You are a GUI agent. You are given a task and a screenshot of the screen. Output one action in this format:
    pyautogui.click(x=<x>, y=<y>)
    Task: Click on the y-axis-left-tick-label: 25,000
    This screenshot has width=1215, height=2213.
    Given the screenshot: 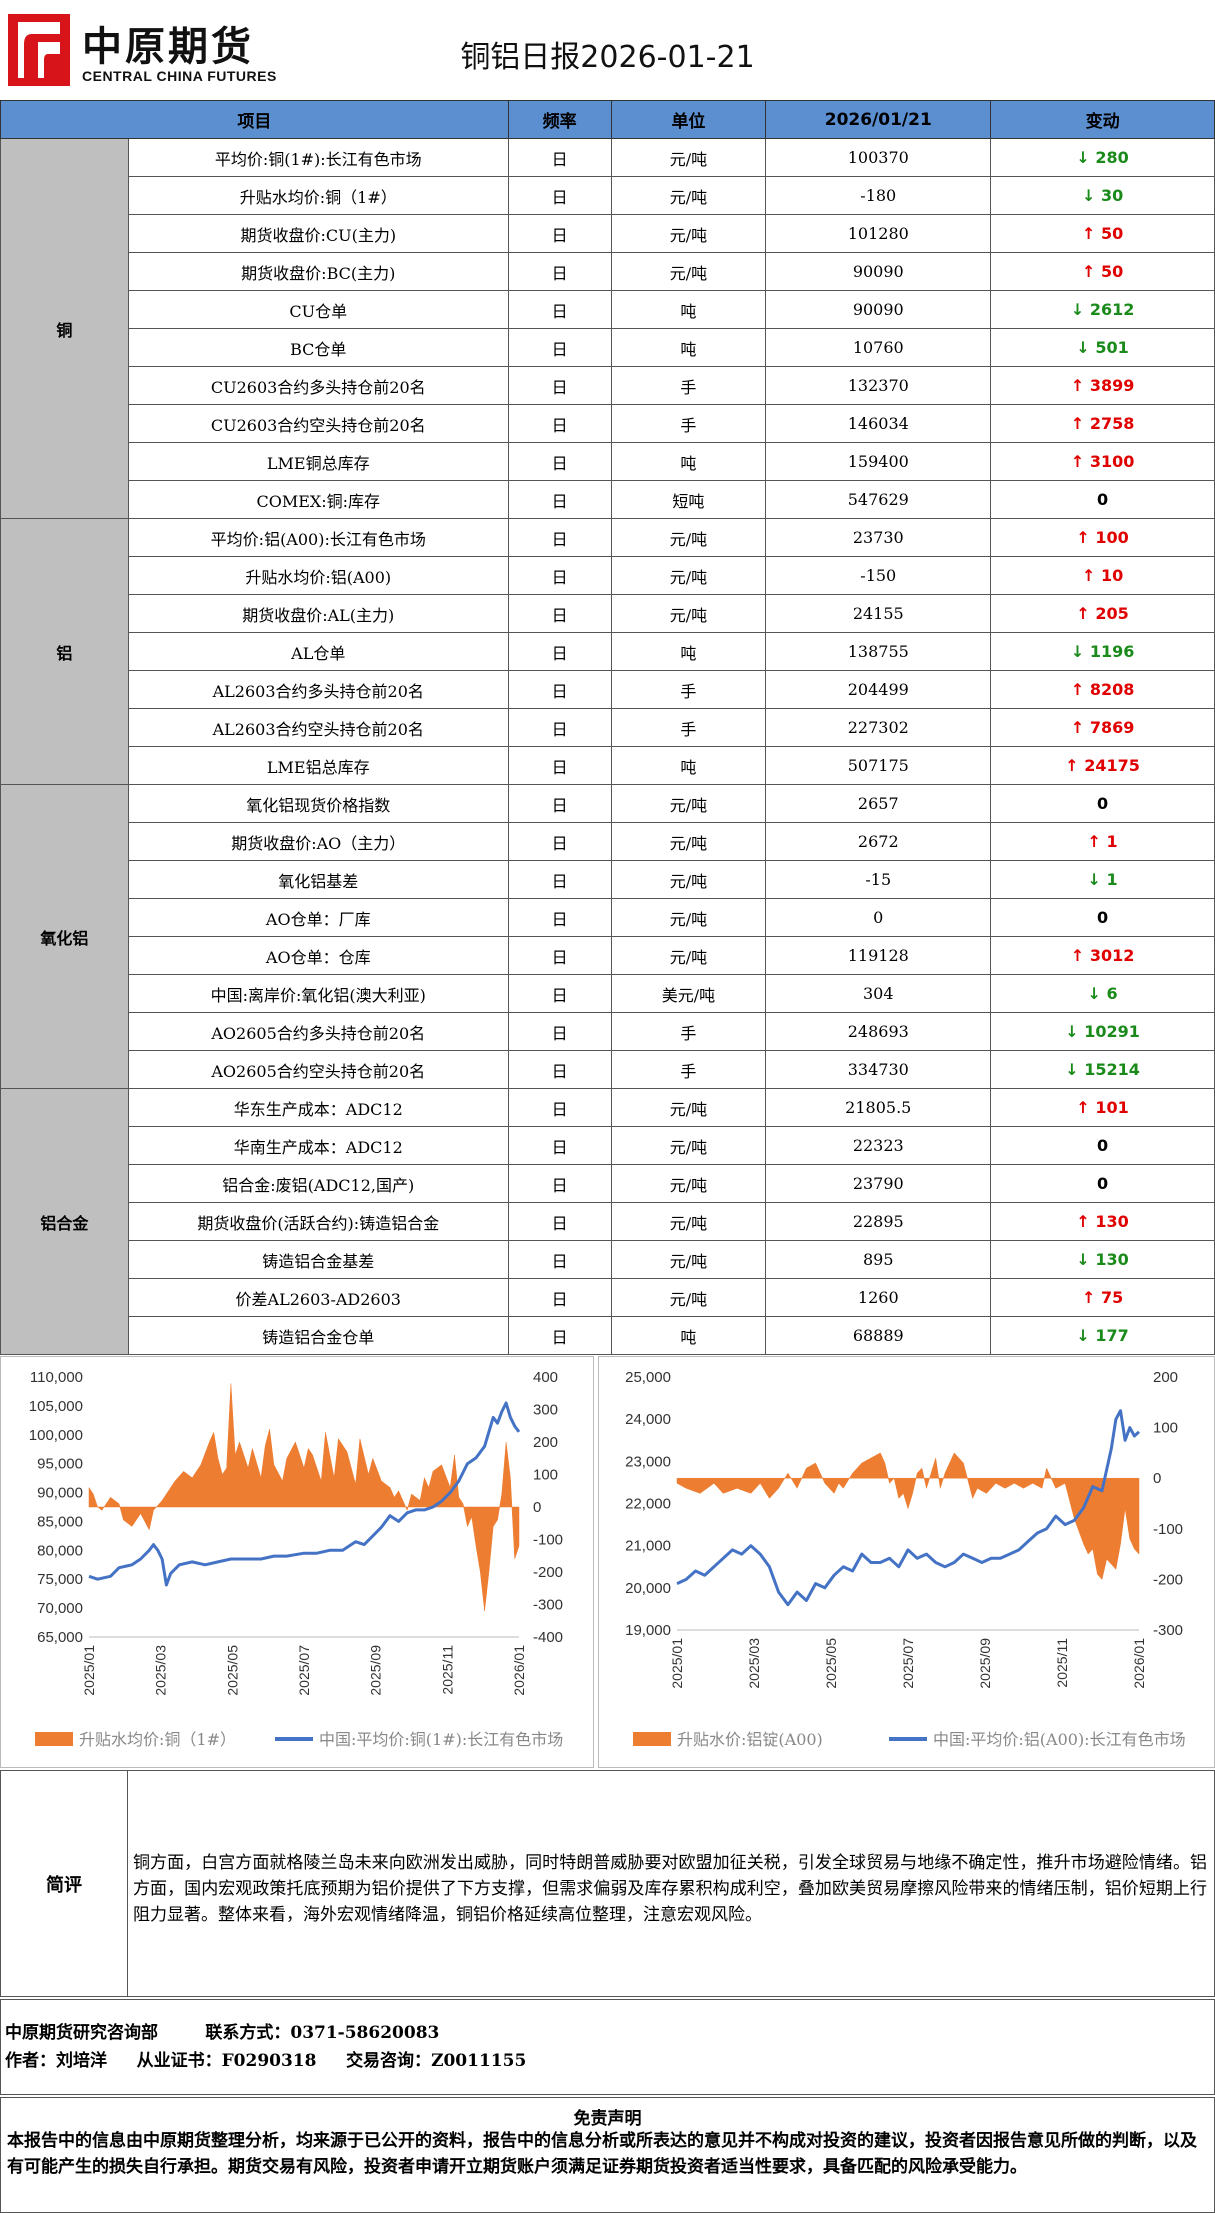 What is the action you would take?
    pyautogui.click(x=648, y=1377)
    